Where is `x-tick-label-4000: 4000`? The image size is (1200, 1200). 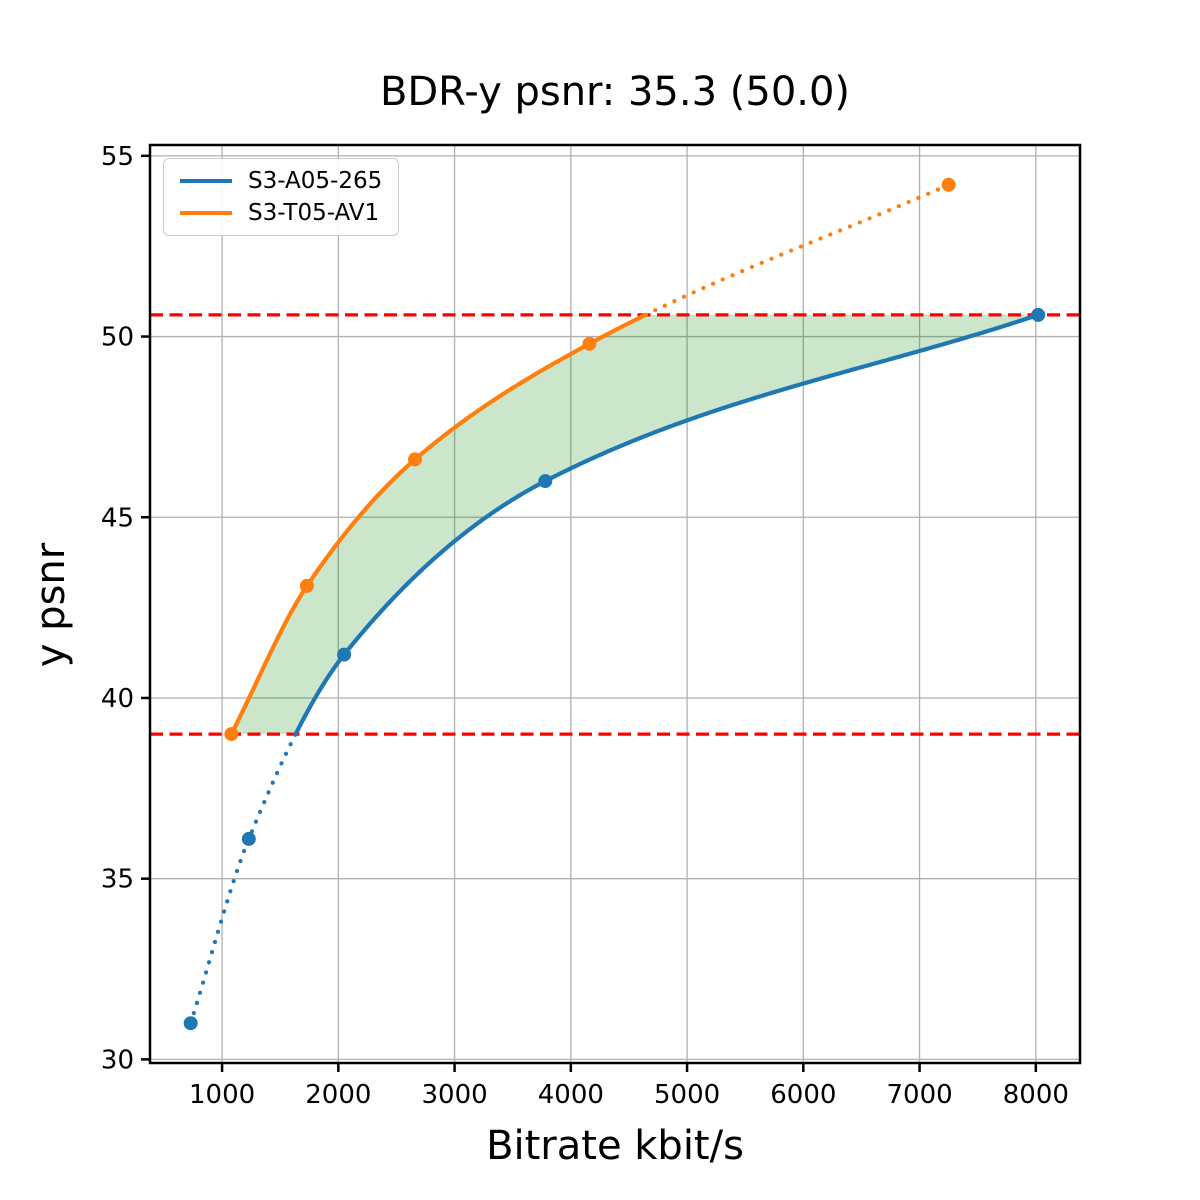
x-tick-label-4000: 4000 is located at coordinates (571, 1095).